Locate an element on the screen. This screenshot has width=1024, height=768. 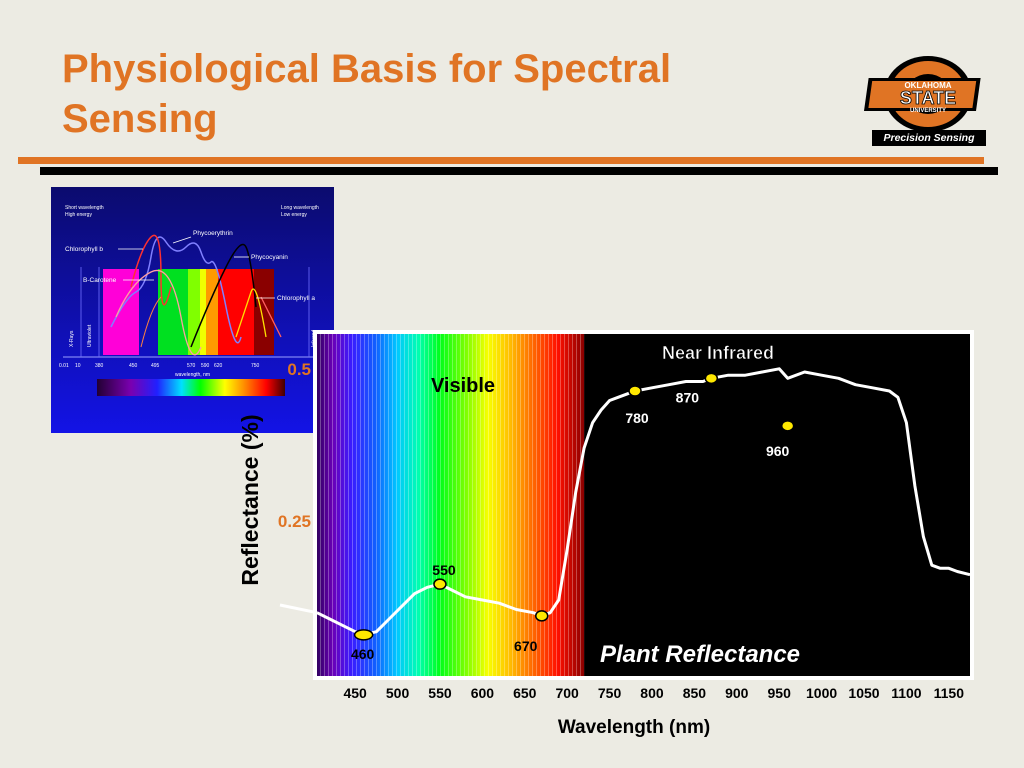
inset-tick-6: 590 is located at coordinates (205, 366).